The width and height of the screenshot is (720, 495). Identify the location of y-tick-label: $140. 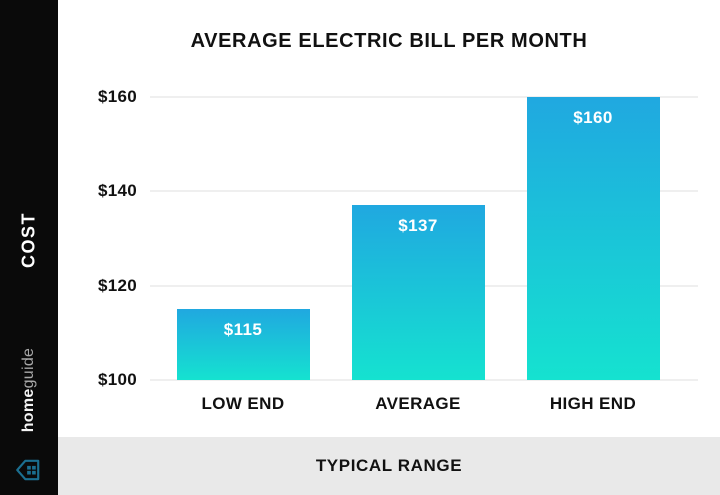
(117, 191).